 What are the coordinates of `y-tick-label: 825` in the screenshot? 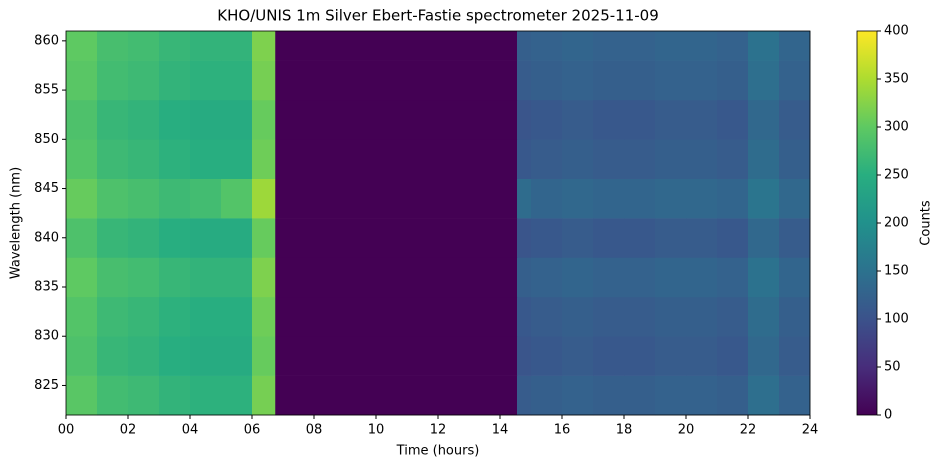 It's located at (46, 385).